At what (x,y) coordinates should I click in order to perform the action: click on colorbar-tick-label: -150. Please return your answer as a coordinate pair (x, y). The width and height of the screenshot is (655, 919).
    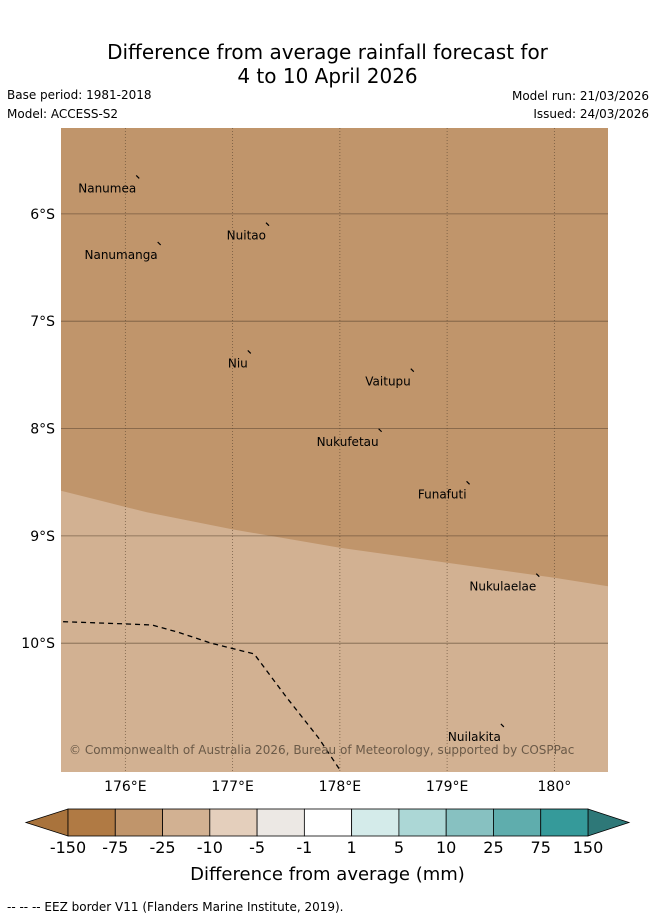
    Looking at the image, I should click on (68, 847).